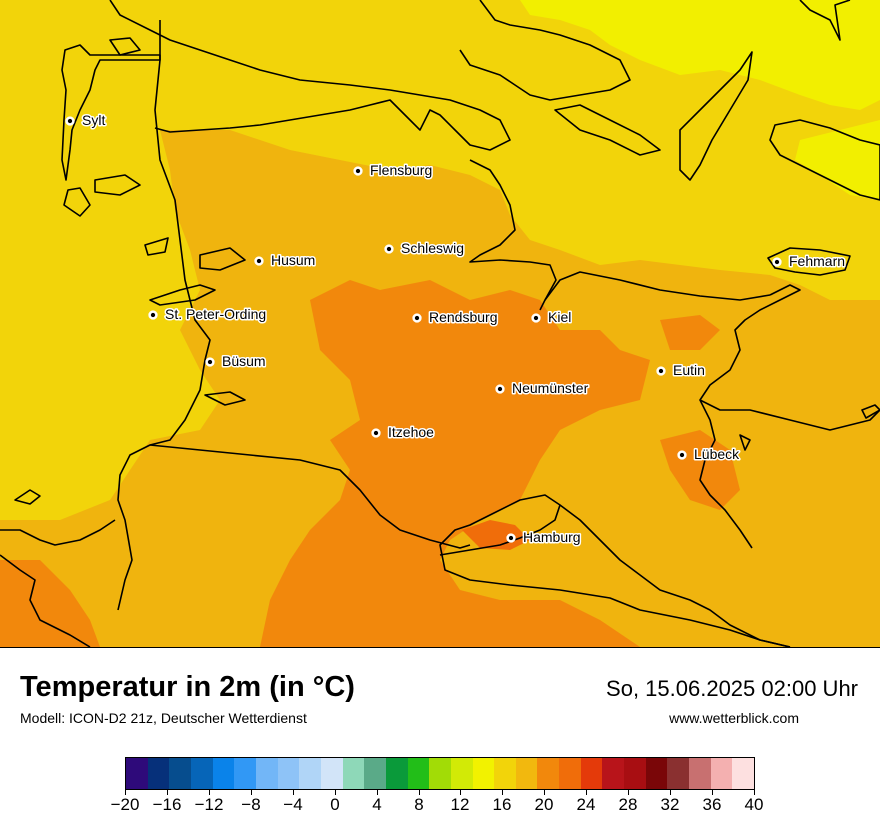 This screenshot has width=880, height=830. Describe the element at coordinates (712, 804) in the screenshot. I see `colorbar-tick-label: 36` at that location.